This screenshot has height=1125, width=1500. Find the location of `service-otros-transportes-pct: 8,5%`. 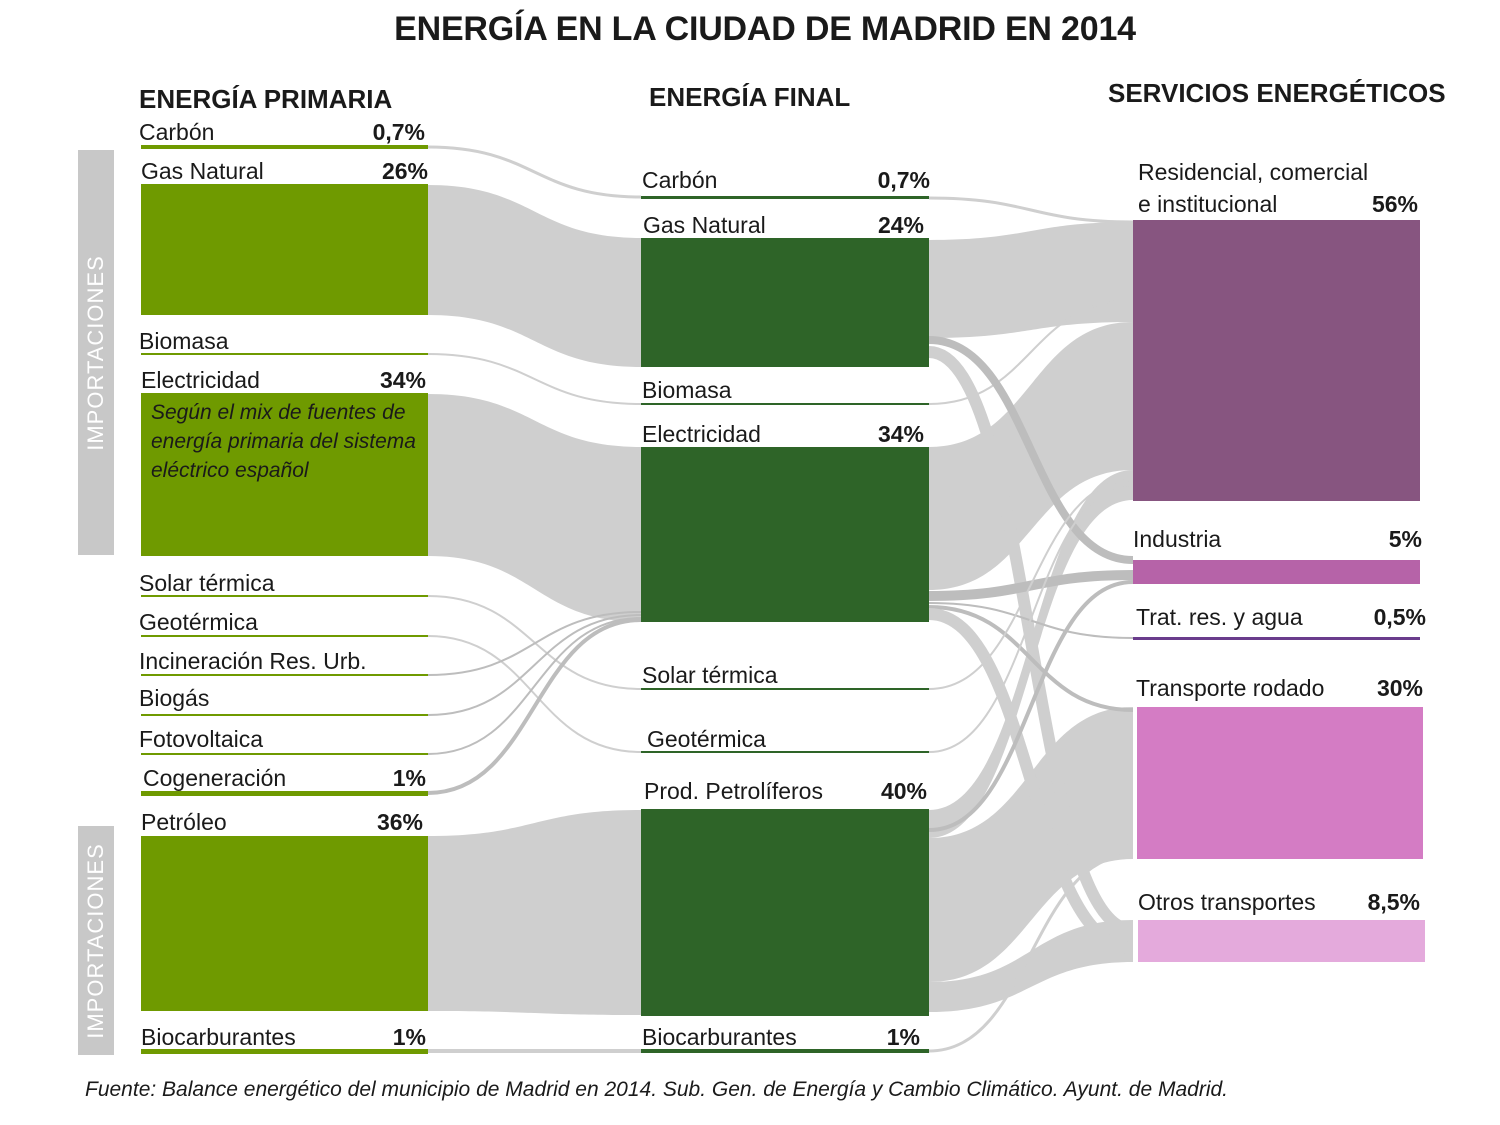

service-otros-transportes-pct: 8,5% is located at coordinates (1393, 902).